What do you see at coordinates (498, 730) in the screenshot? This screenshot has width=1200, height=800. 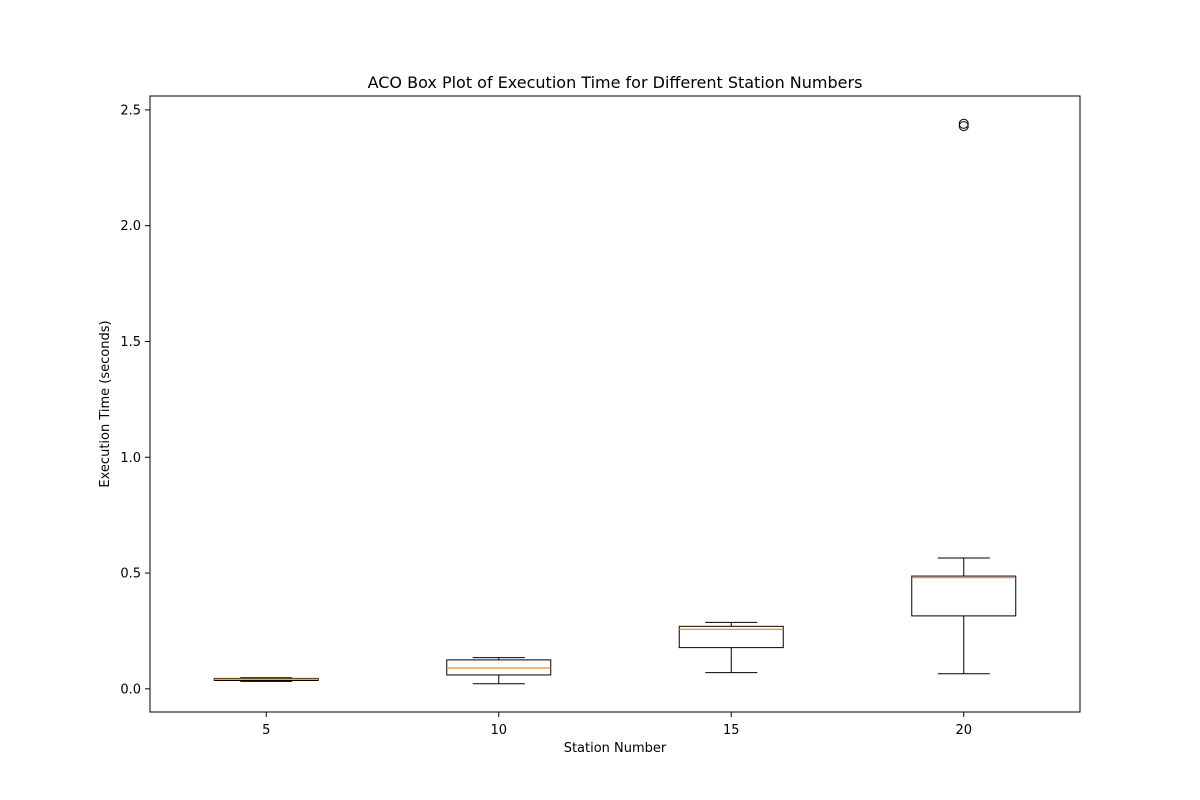 I see `x-tick-label: 10` at bounding box center [498, 730].